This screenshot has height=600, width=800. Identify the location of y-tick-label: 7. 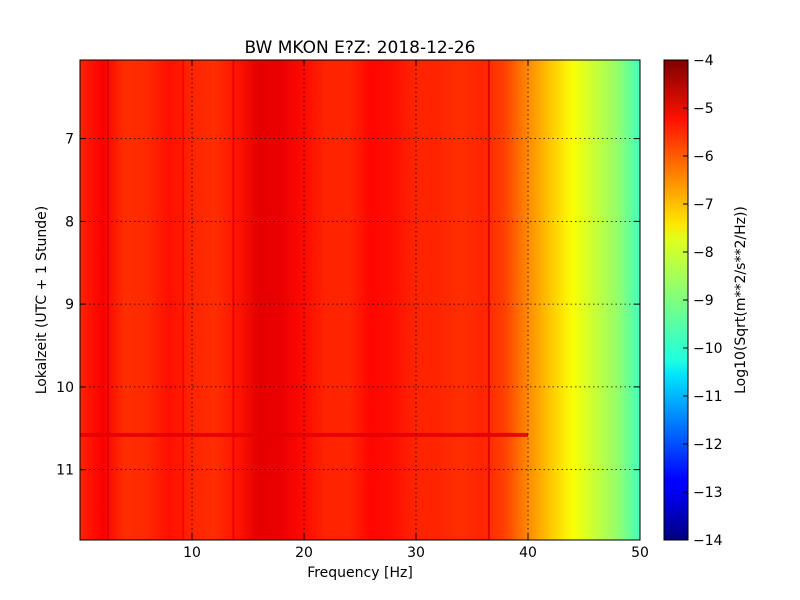
(69, 140).